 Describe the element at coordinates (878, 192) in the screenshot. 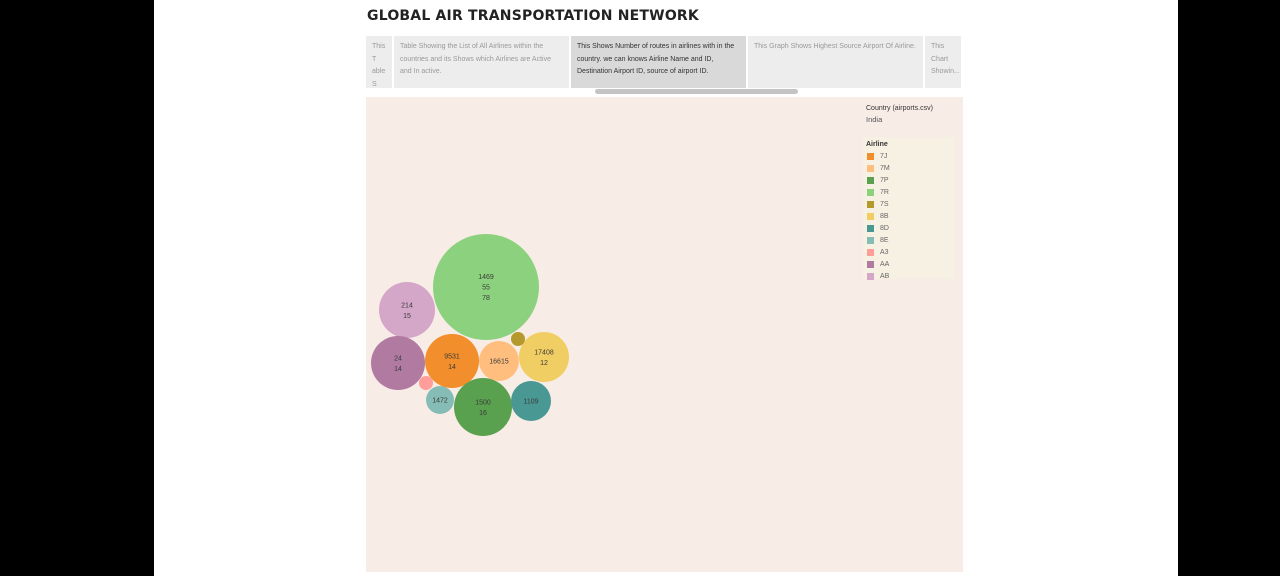

I see `legend-item-7r: 7R` at that location.